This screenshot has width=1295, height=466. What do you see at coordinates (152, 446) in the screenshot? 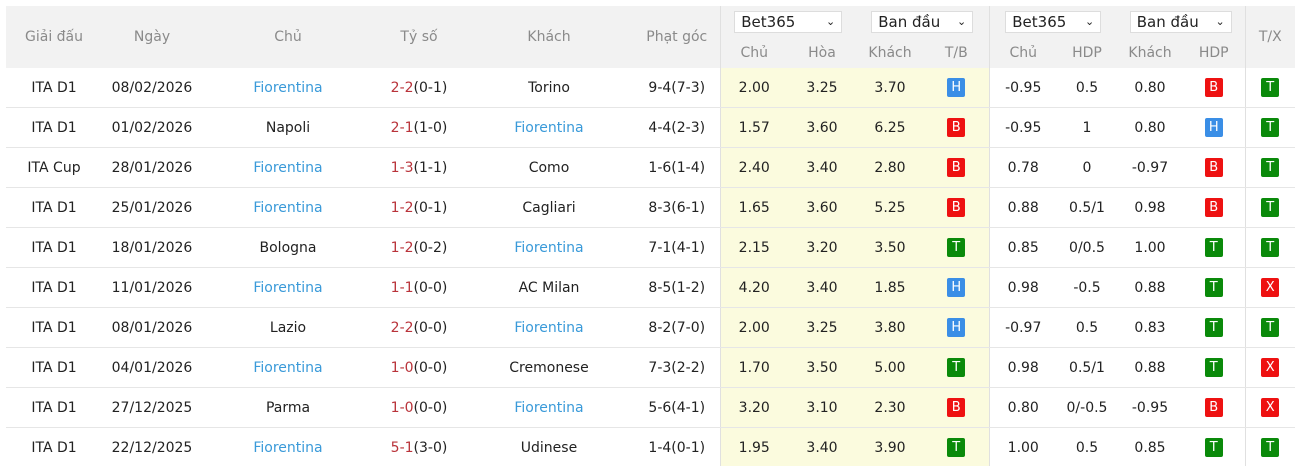
I see `date: 22/12/2025` at bounding box center [152, 446].